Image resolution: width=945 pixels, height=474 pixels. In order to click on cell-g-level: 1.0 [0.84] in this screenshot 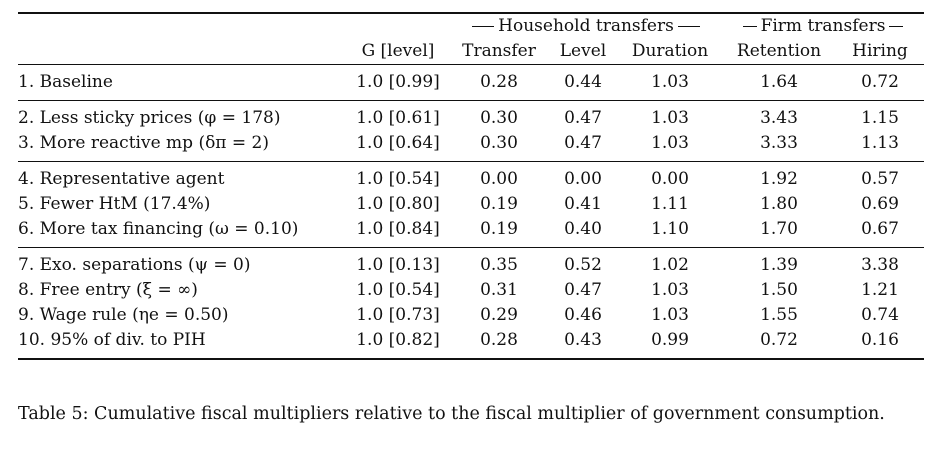, I will do `click(398, 229)`.